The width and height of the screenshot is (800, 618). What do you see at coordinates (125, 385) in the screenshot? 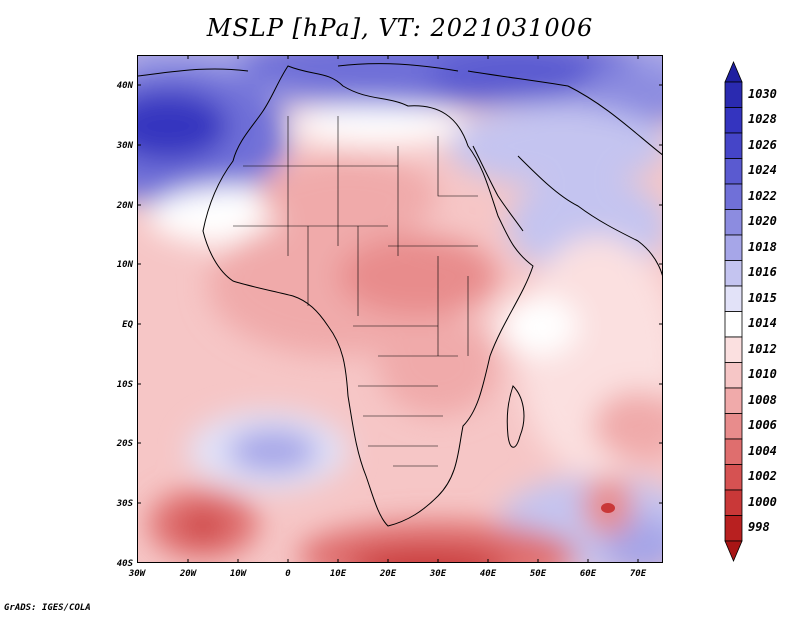
I see `lat-label: 10S` at bounding box center [125, 385].